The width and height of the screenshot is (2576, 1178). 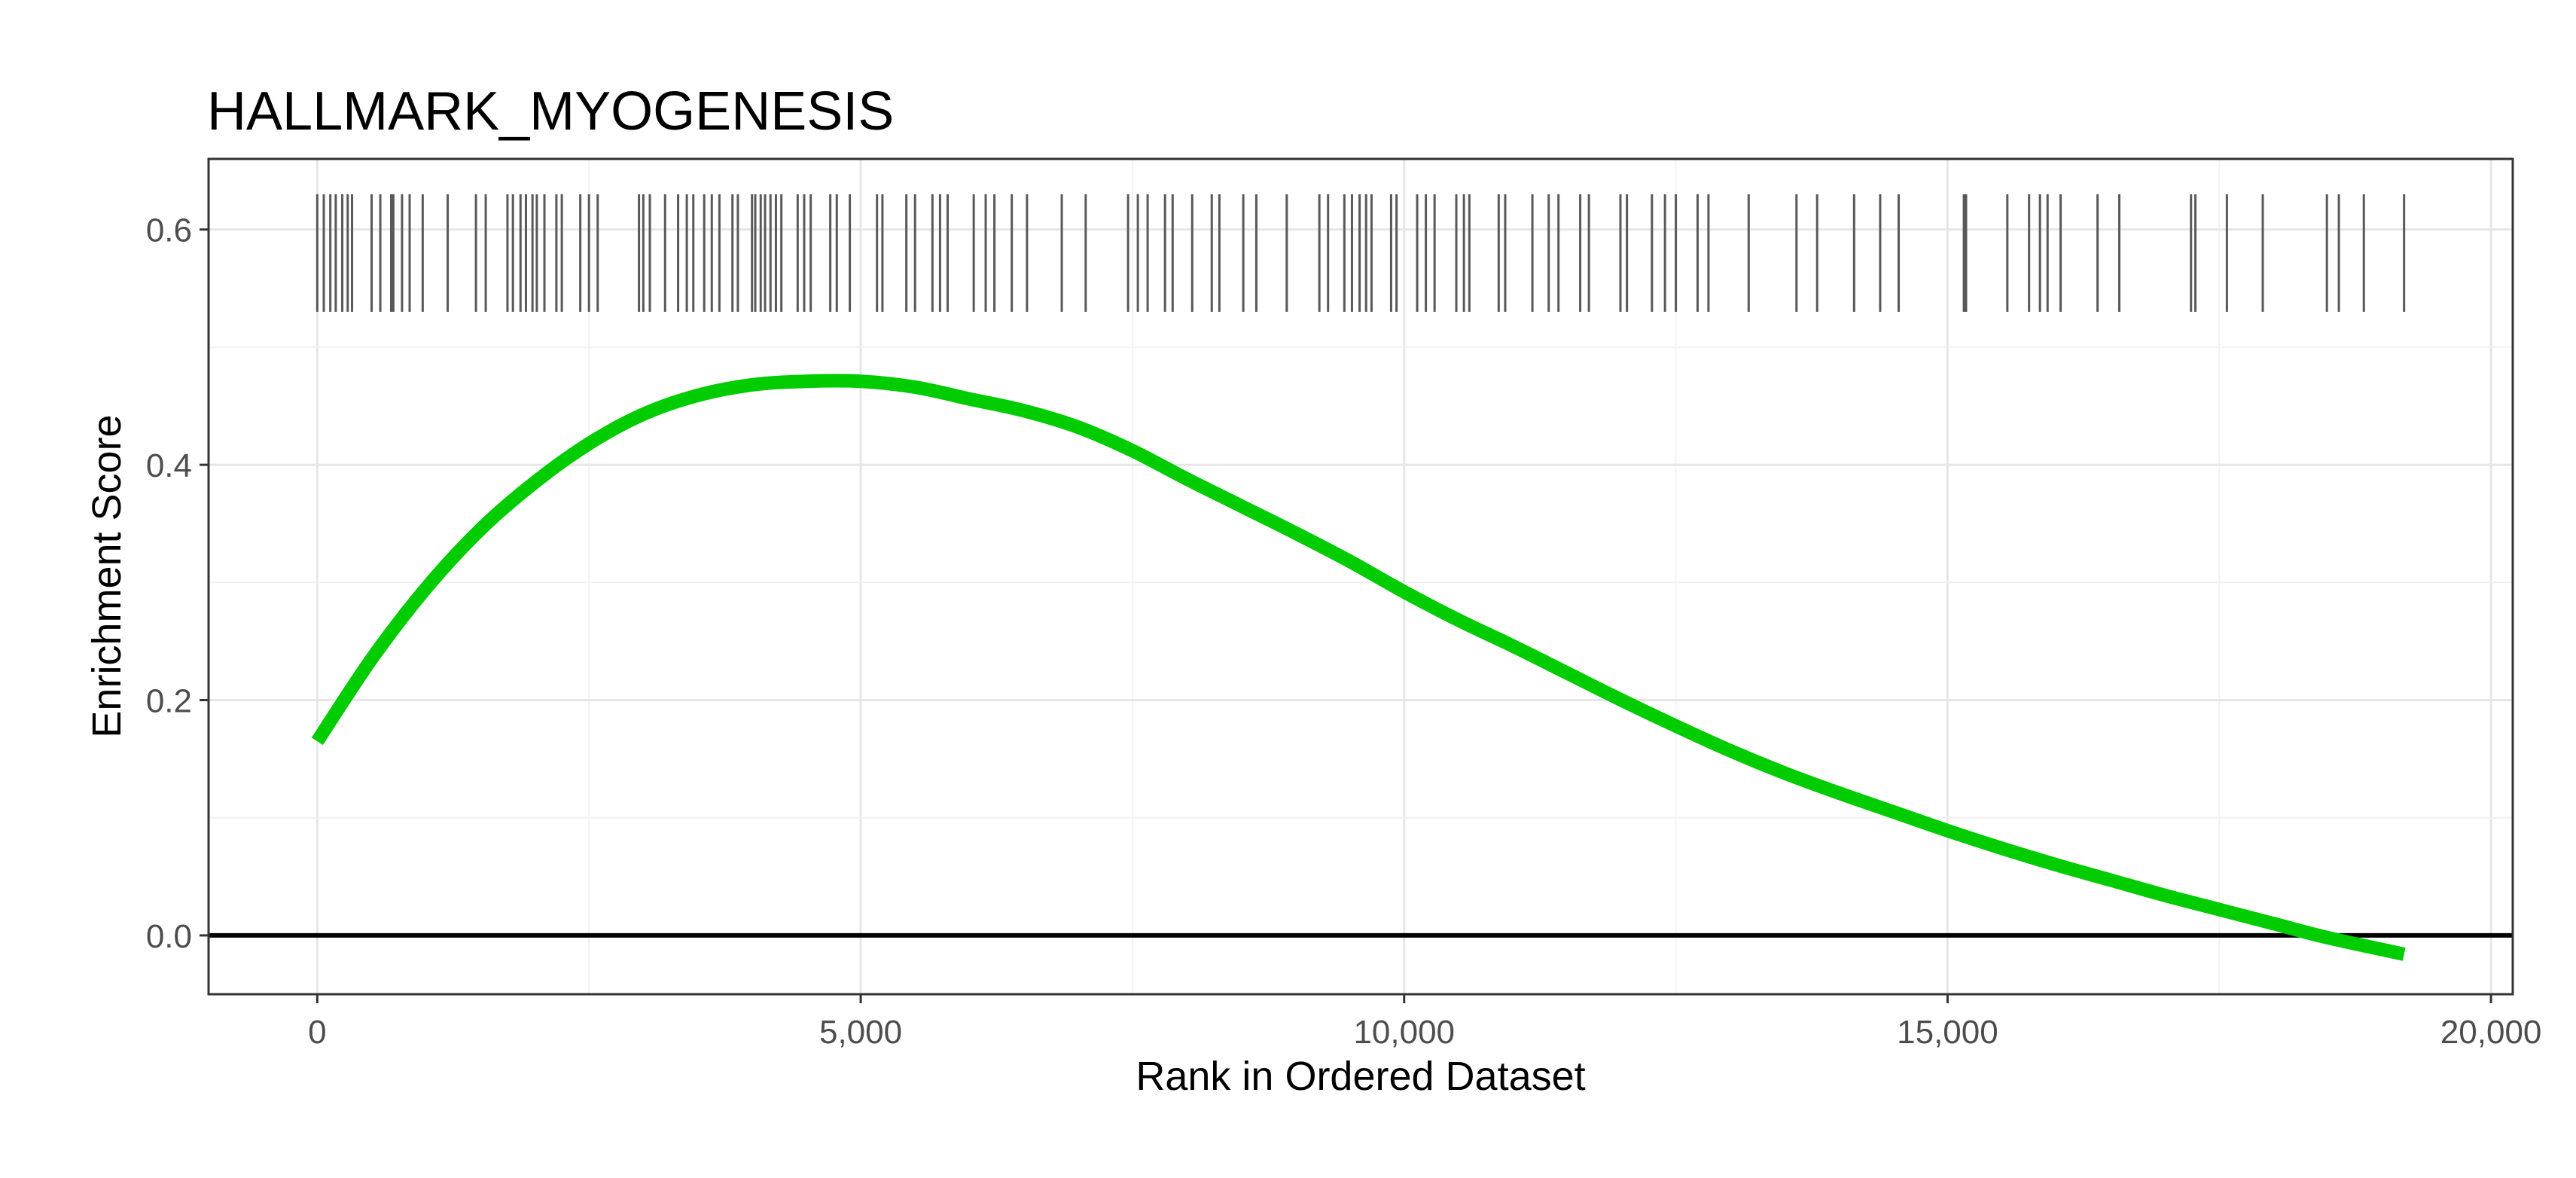 I want to click on x-tick-label: 10,000, so click(x=1404, y=1032).